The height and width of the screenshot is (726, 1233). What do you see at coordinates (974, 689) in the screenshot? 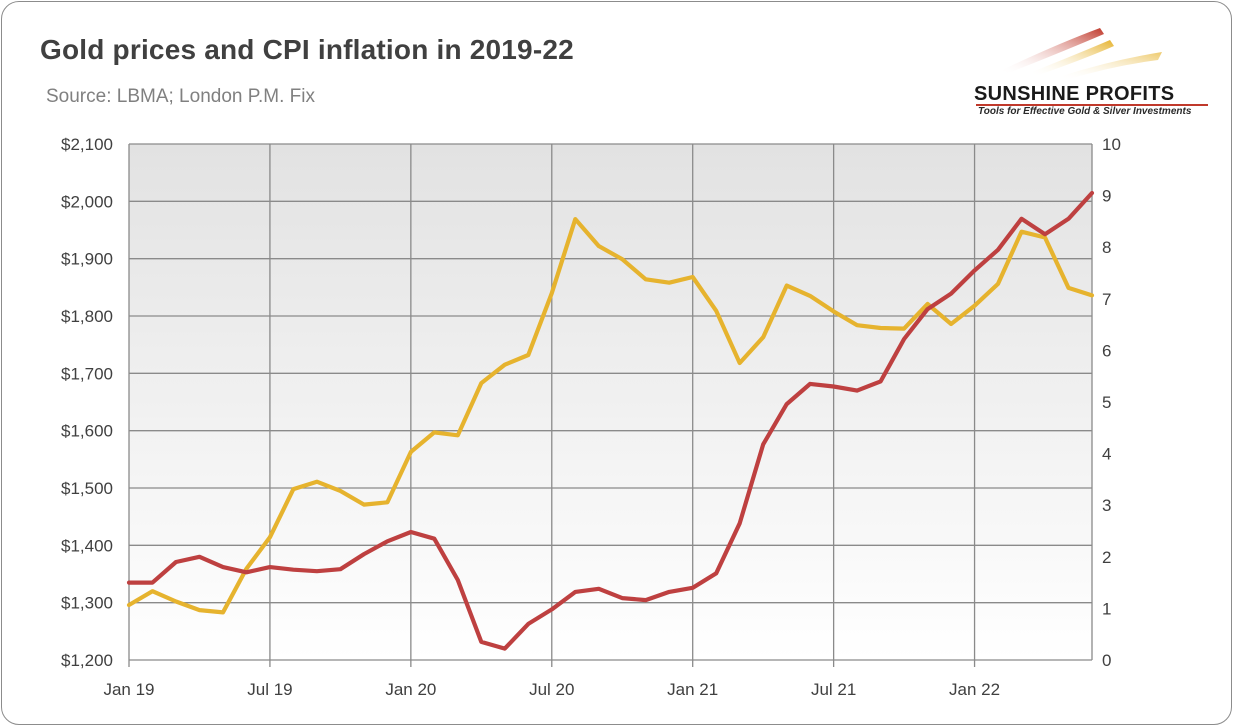
I see `x-tick-label: Jan 22` at bounding box center [974, 689].